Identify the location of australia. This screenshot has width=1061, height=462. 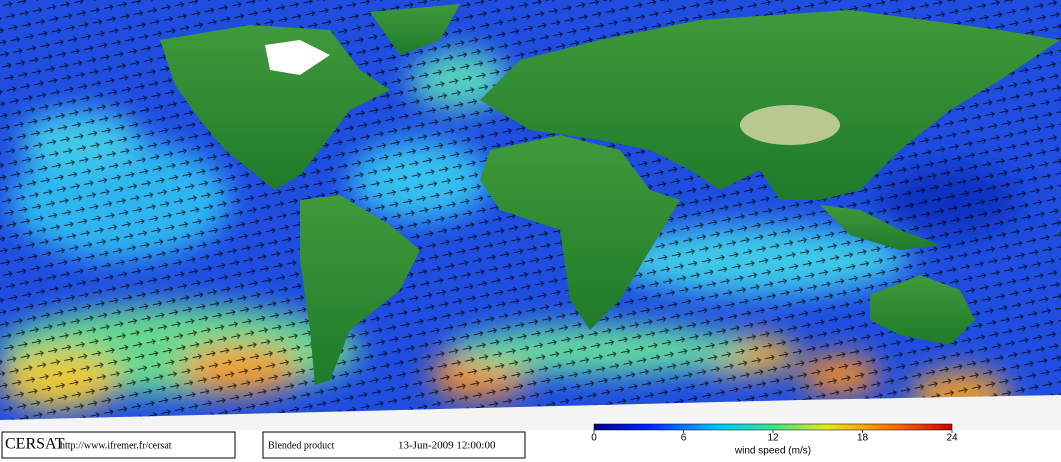
(922, 310).